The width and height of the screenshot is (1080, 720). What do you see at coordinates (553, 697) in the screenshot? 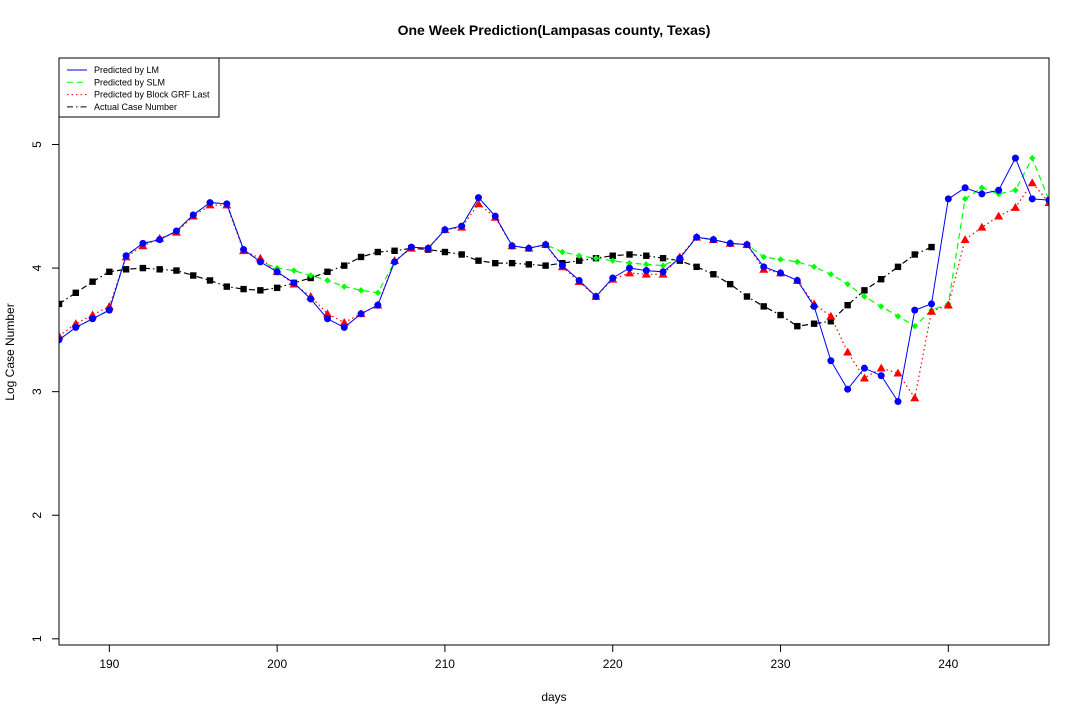
I see `x-axis-label: days` at bounding box center [553, 697].